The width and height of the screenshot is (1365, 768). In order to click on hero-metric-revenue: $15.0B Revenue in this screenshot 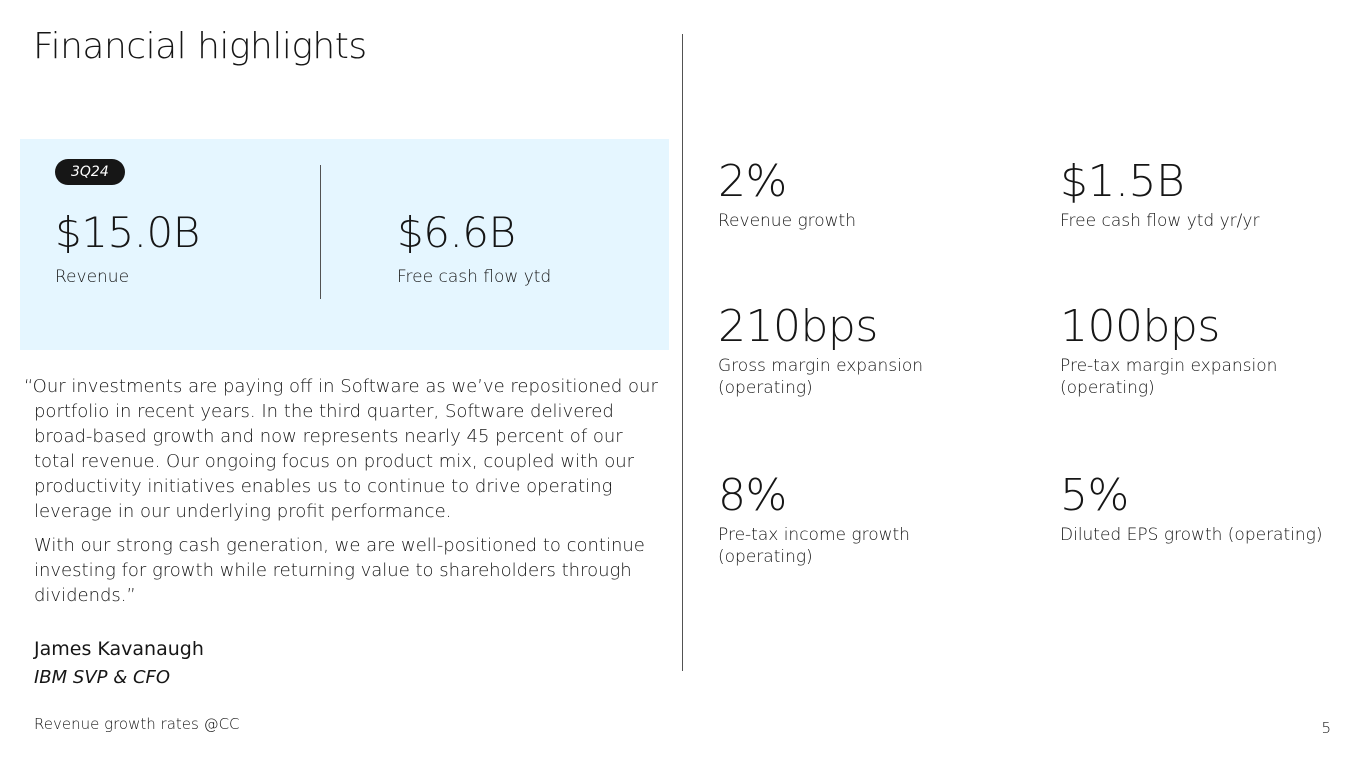, I will do `click(127, 247)`.